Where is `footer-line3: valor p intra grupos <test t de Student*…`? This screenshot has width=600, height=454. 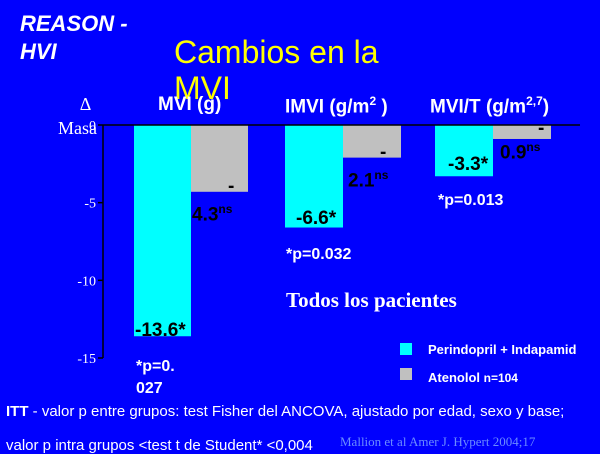 footer-line3: valor p intra grupos <test t de Student*… is located at coordinates (159, 445).